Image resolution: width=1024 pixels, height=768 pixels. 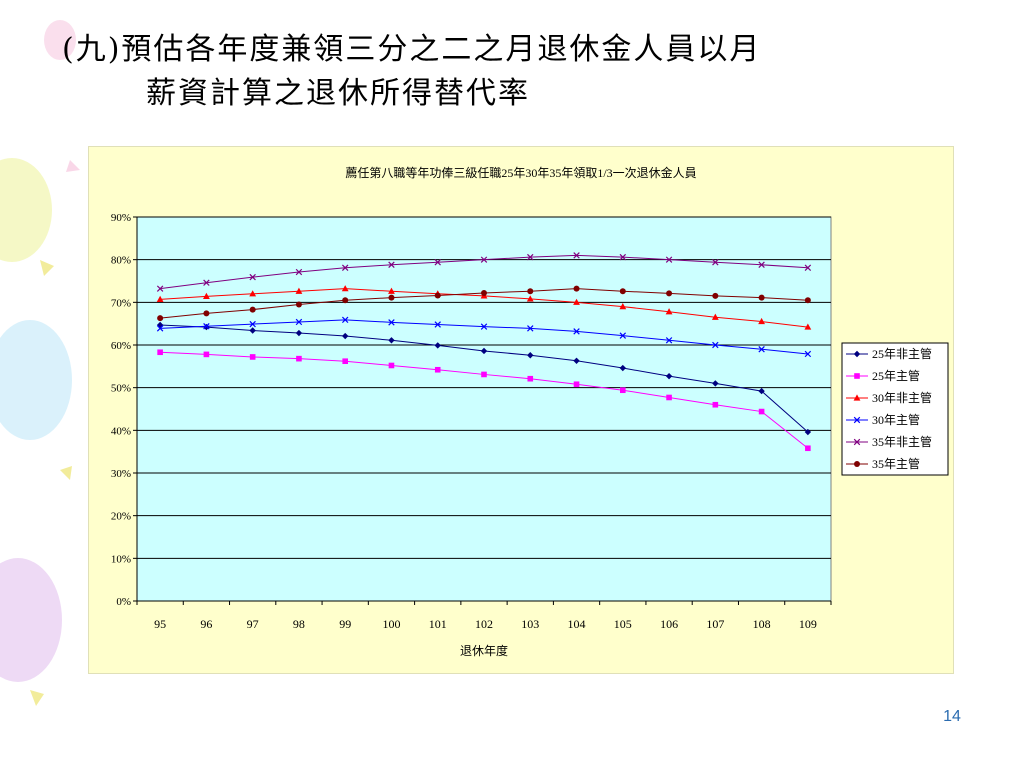 I want to click on y-tick-label: 30%, so click(x=121, y=474).